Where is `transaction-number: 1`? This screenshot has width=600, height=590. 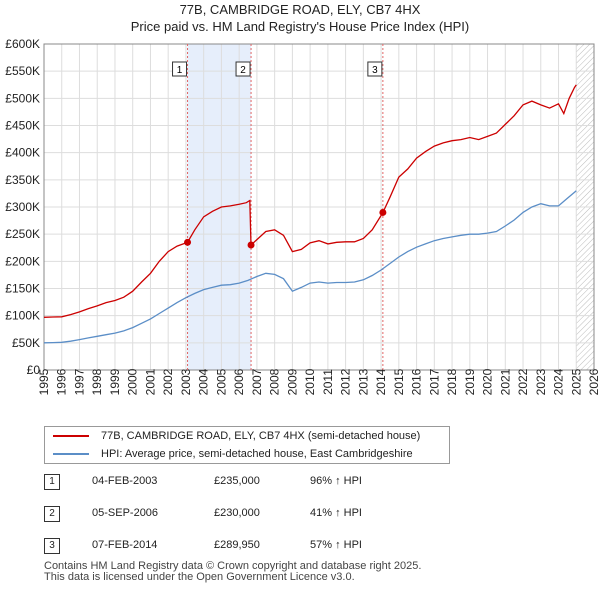
transaction-number: 1 is located at coordinates (52, 482).